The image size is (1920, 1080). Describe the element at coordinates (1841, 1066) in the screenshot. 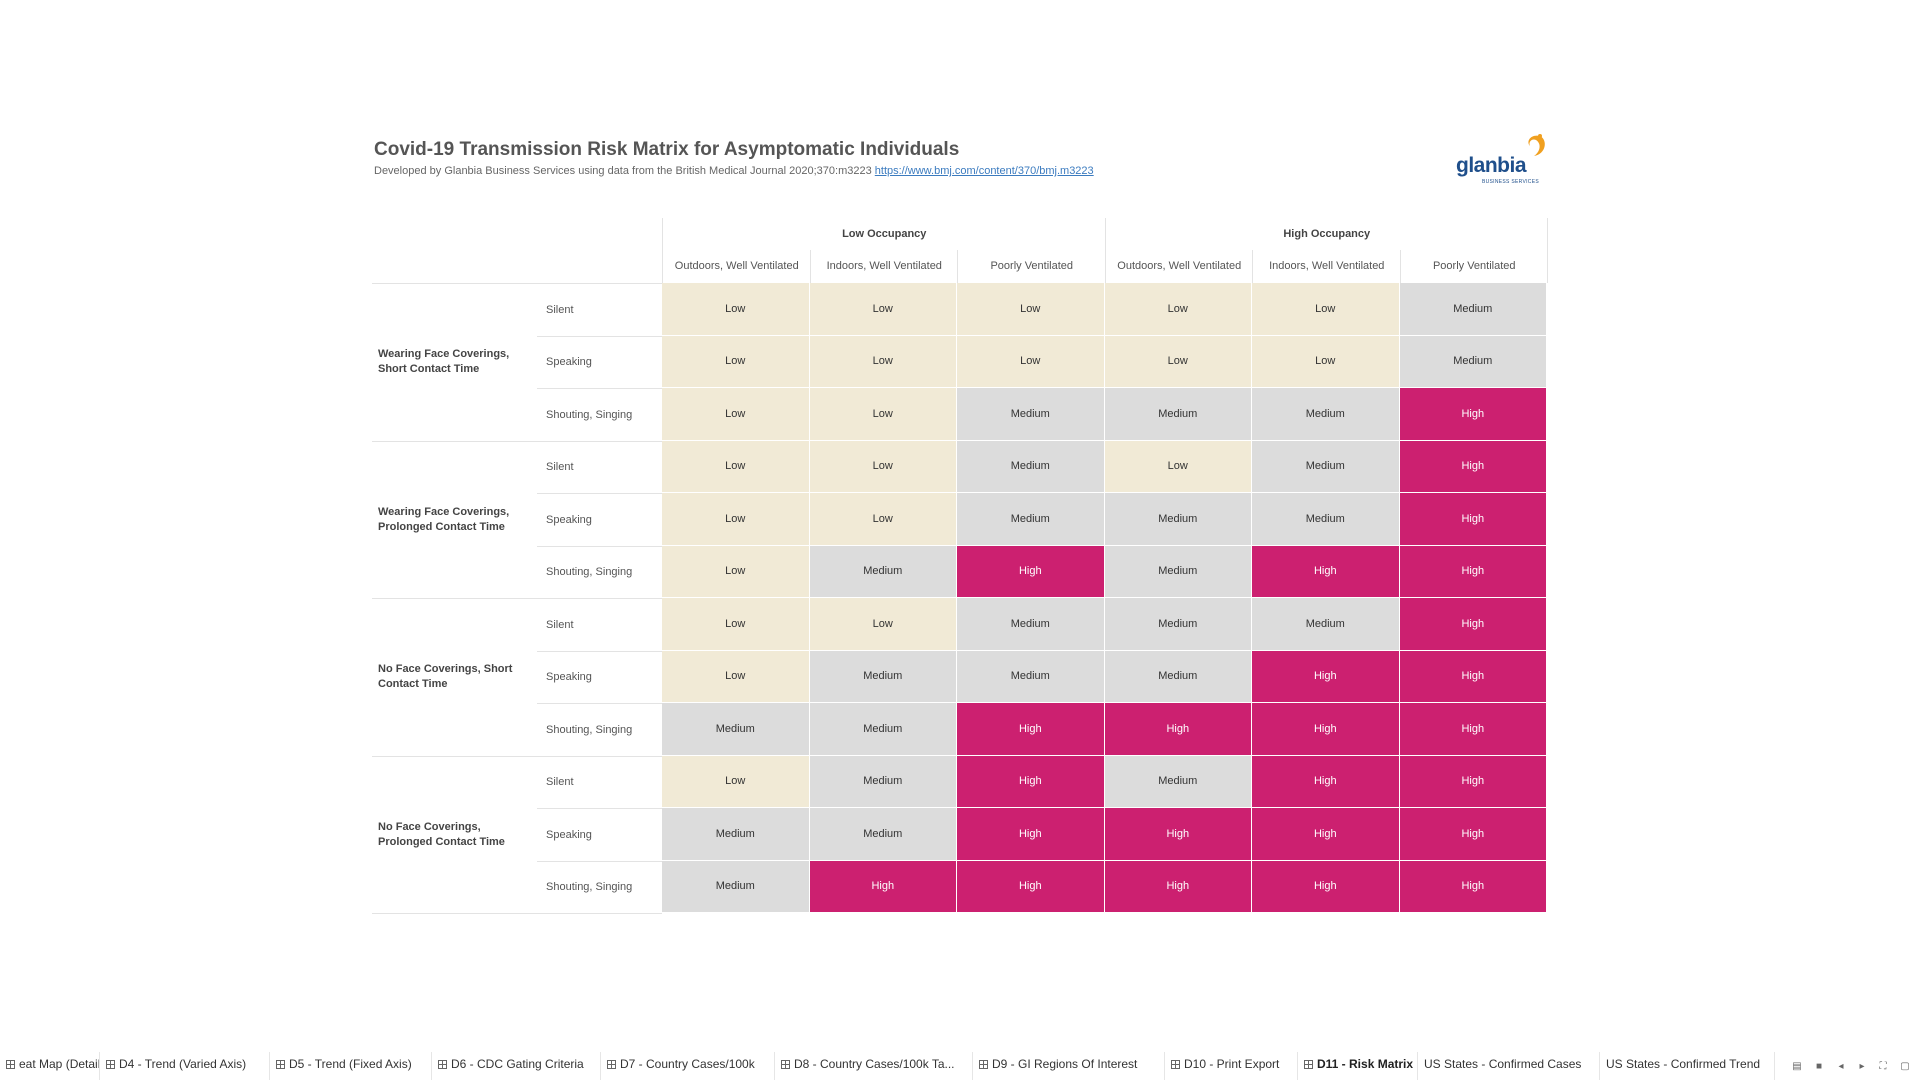

I see `prev-sheet-icon: ◂` at that location.